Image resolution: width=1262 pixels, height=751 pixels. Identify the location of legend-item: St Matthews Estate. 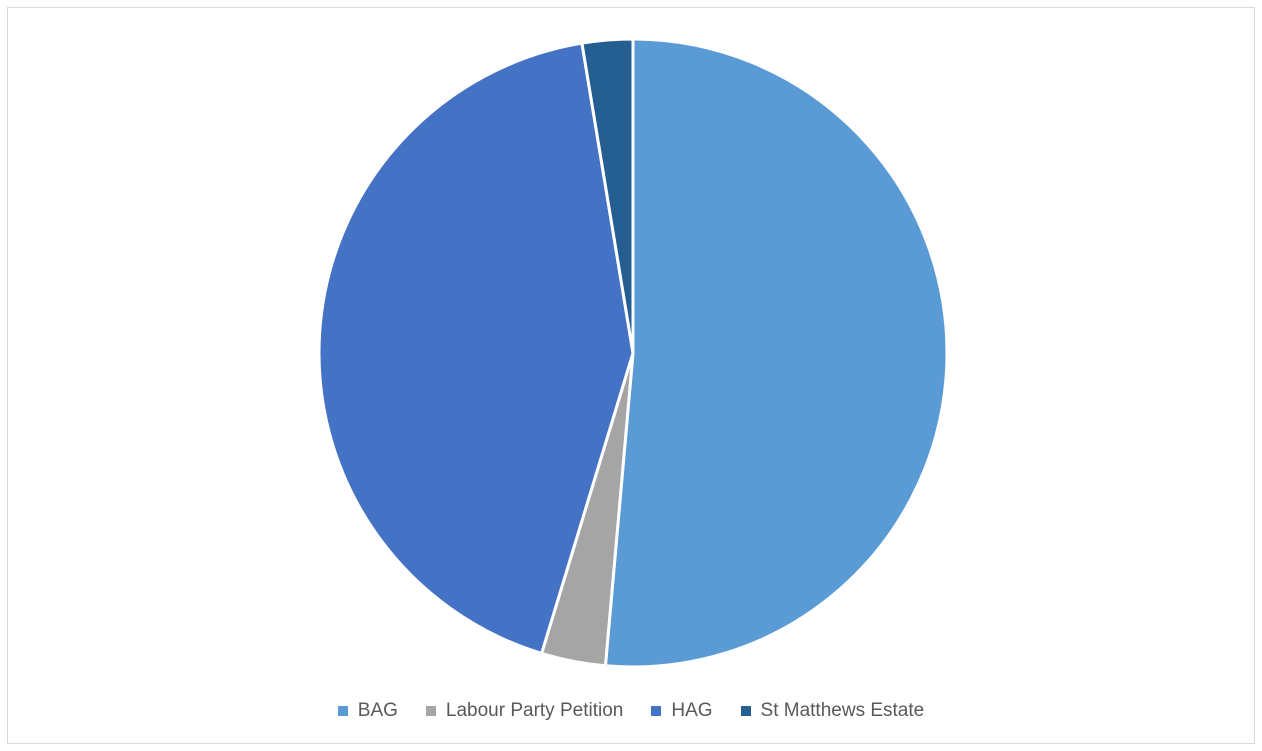
(832, 711).